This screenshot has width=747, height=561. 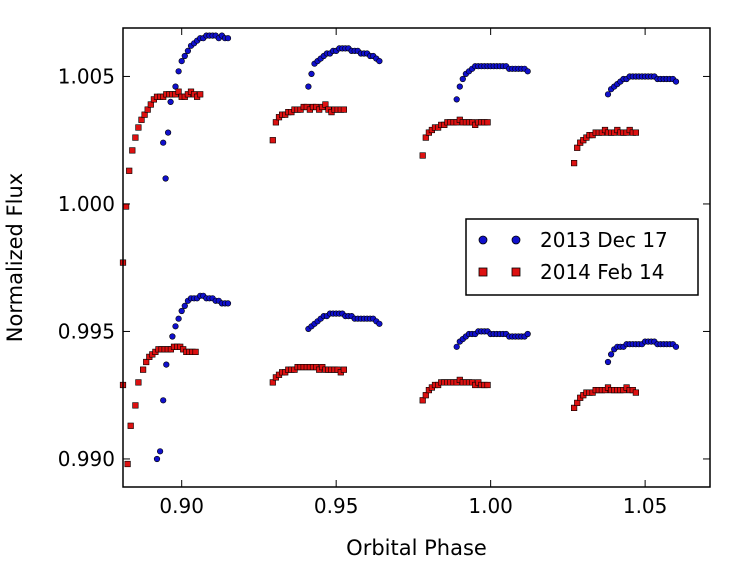 I want to click on y-tick-label: 0.995, so click(x=86, y=331).